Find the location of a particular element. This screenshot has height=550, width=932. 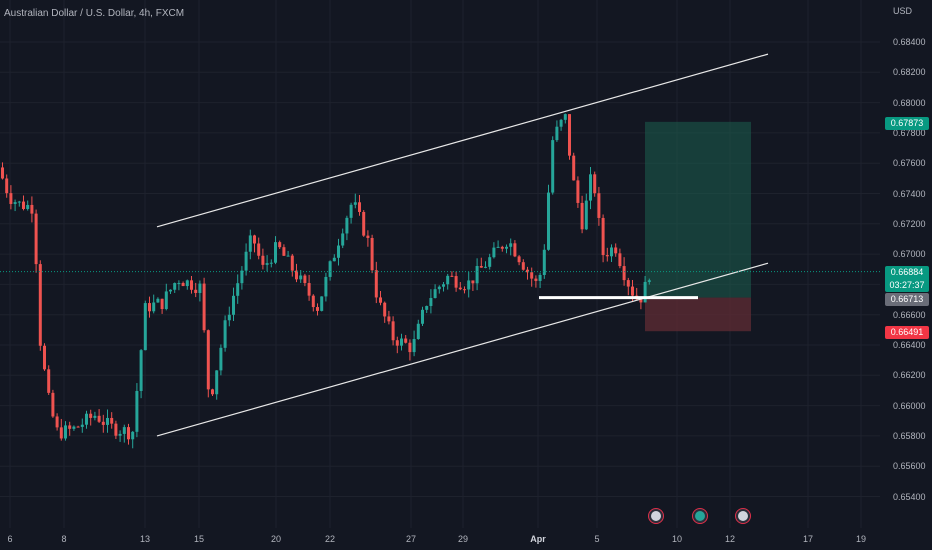

us-flag-event-icon is located at coordinates (656, 516).